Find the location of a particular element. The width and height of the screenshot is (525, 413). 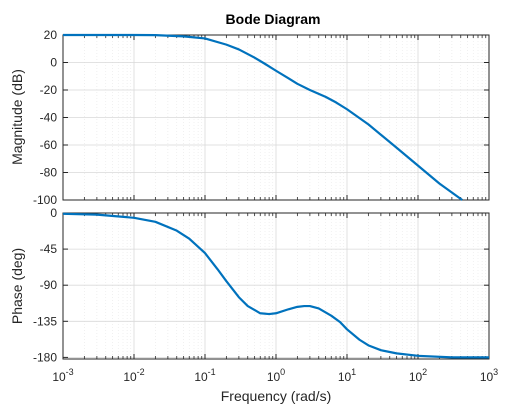

phase-y-tick-label: -135 is located at coordinates (45, 321).